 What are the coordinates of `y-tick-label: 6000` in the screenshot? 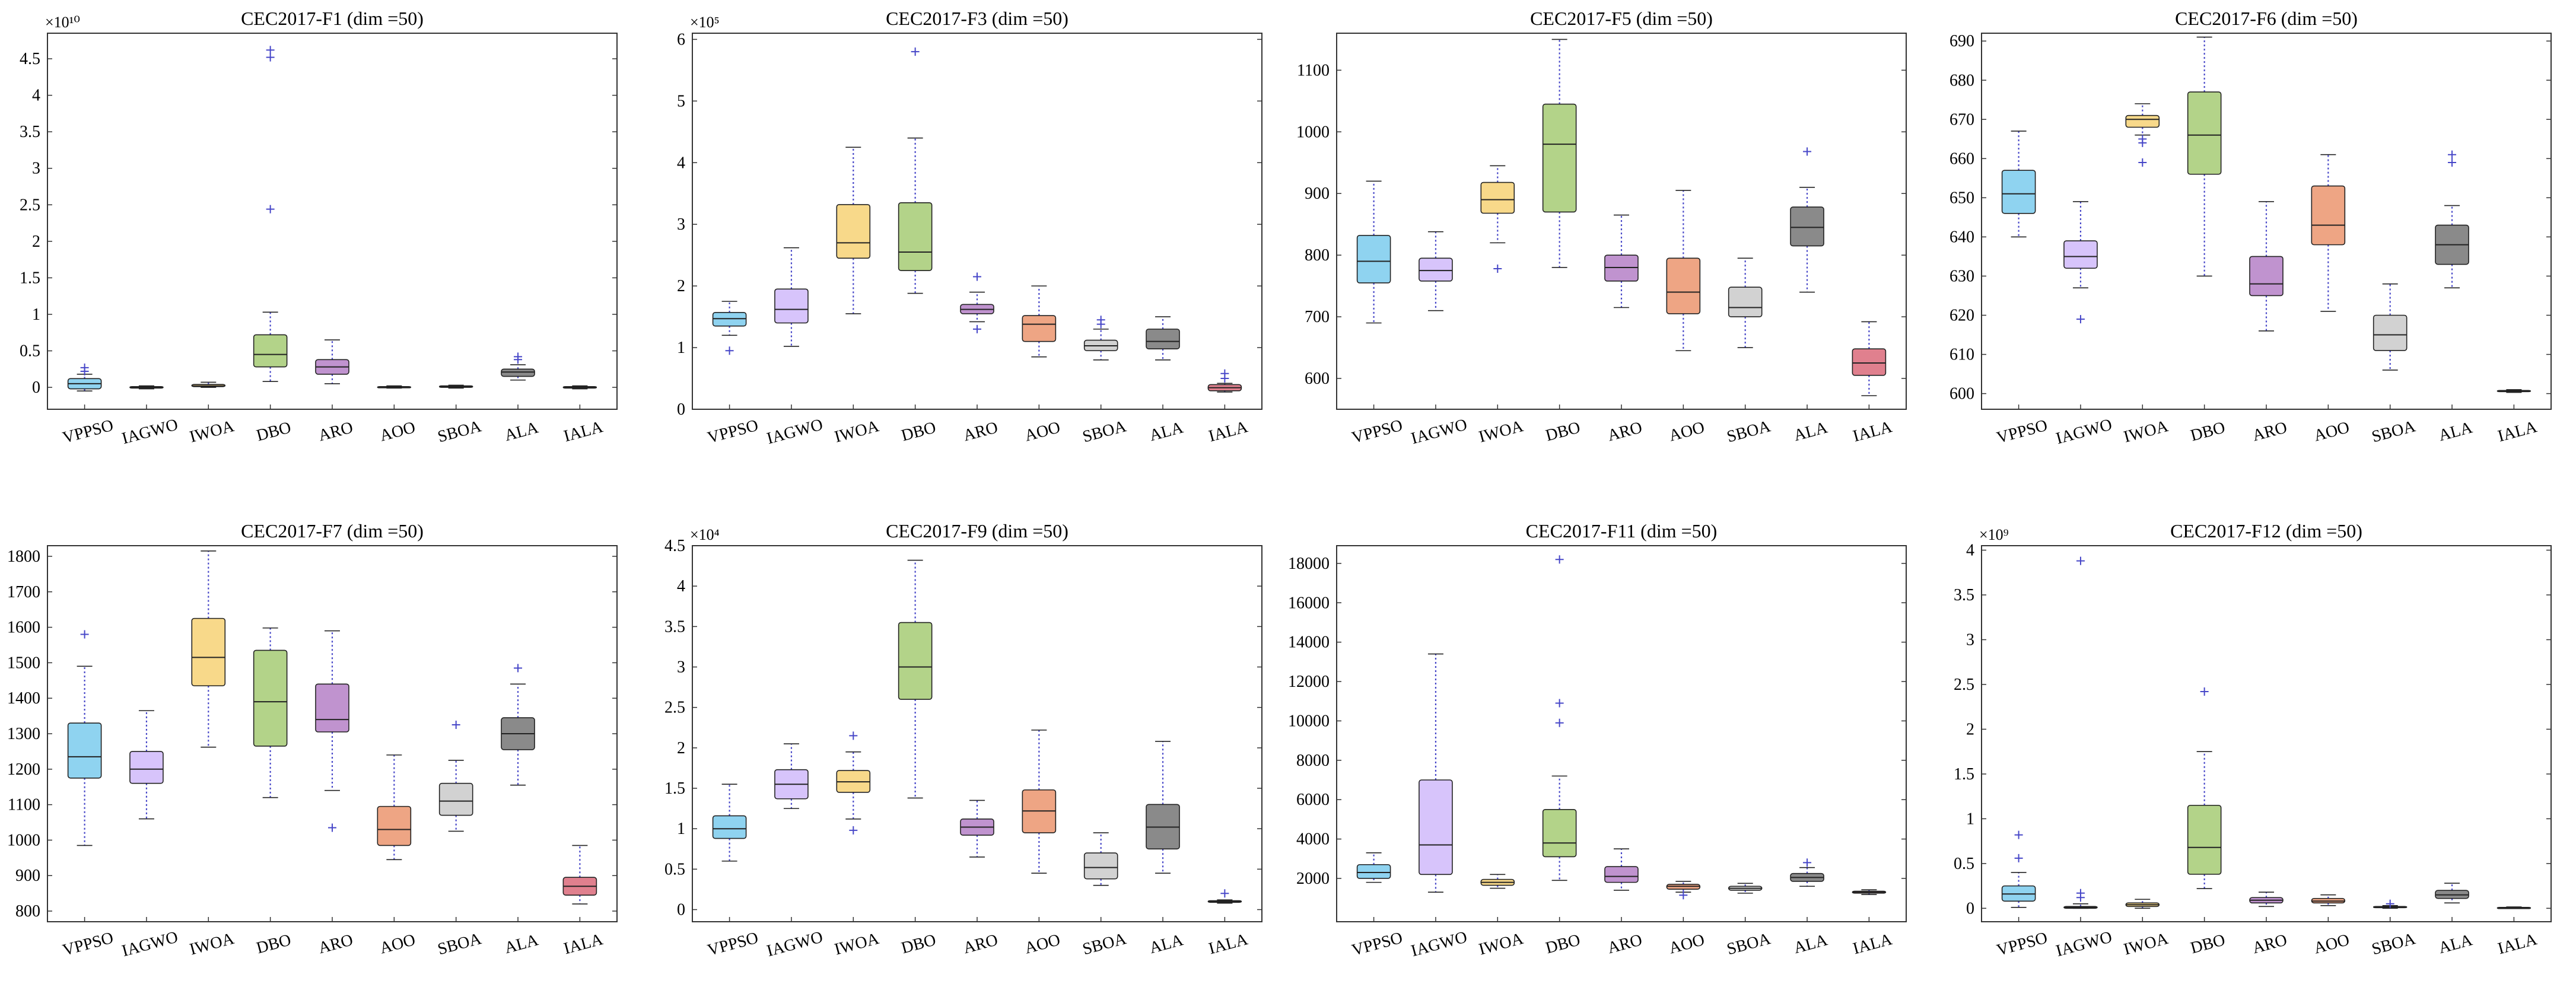 It's located at (1313, 800).